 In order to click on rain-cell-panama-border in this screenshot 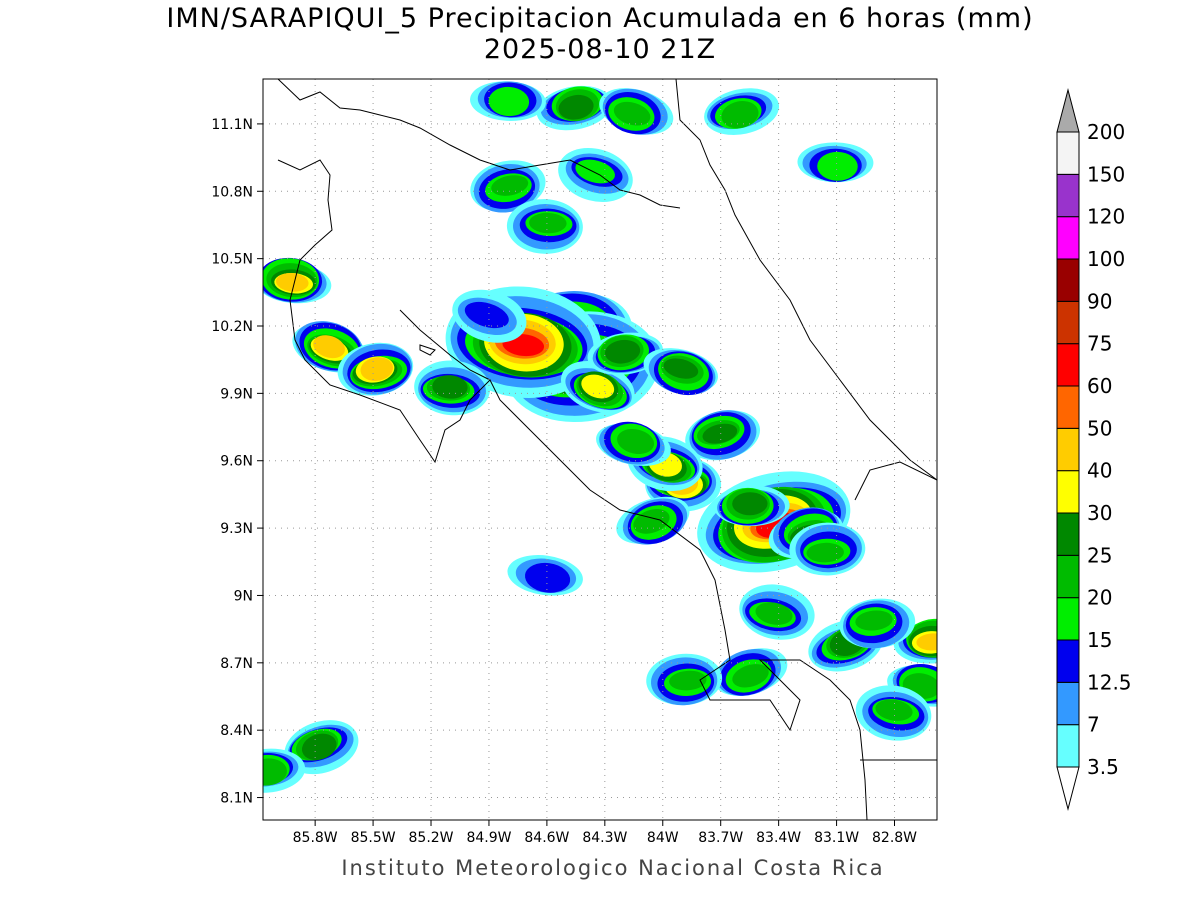, I will do `click(915, 641)`.